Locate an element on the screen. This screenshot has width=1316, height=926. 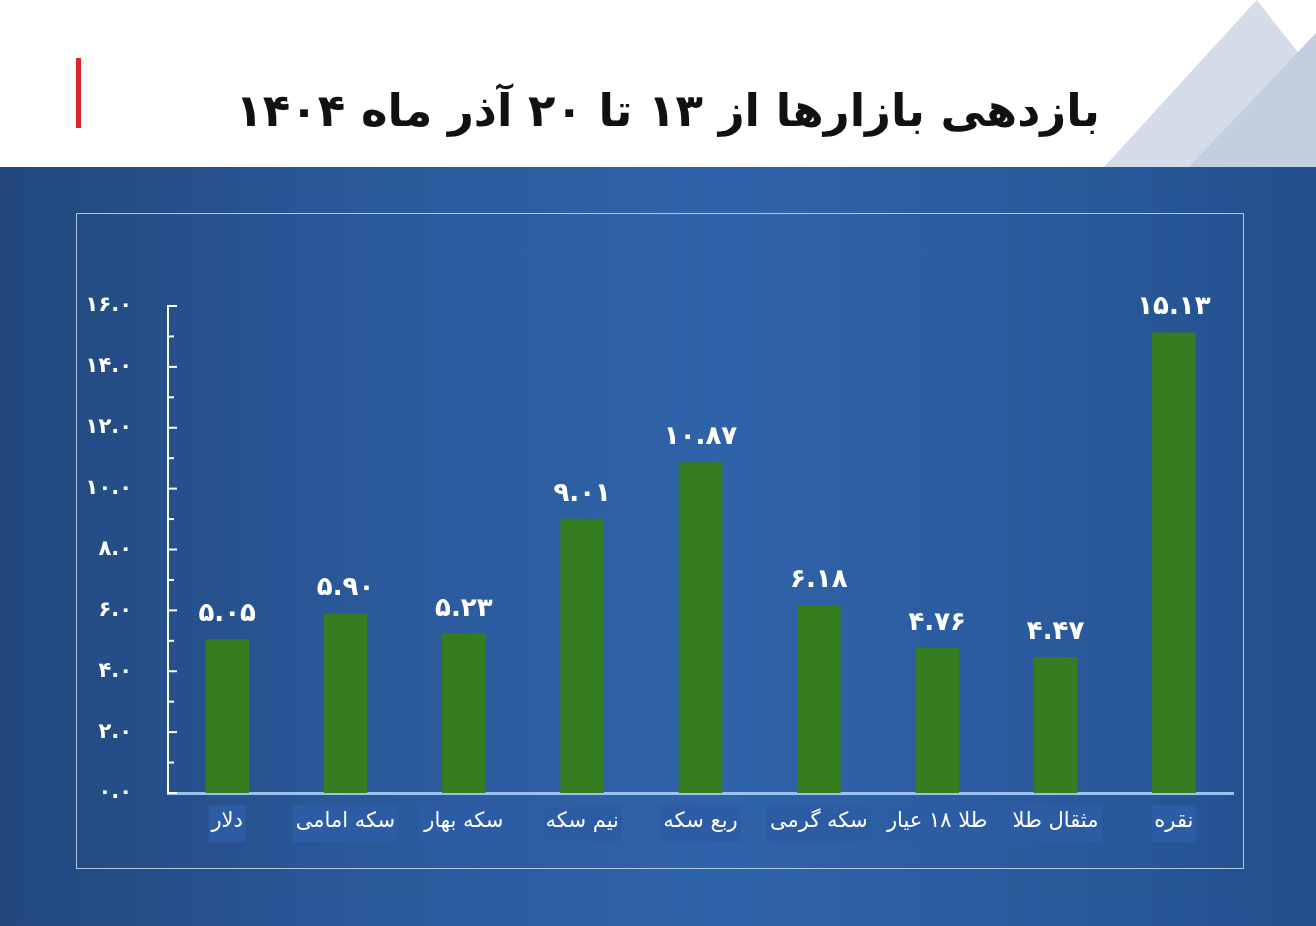
data-label: ۱۵.۱۳ is located at coordinates (1174, 305).